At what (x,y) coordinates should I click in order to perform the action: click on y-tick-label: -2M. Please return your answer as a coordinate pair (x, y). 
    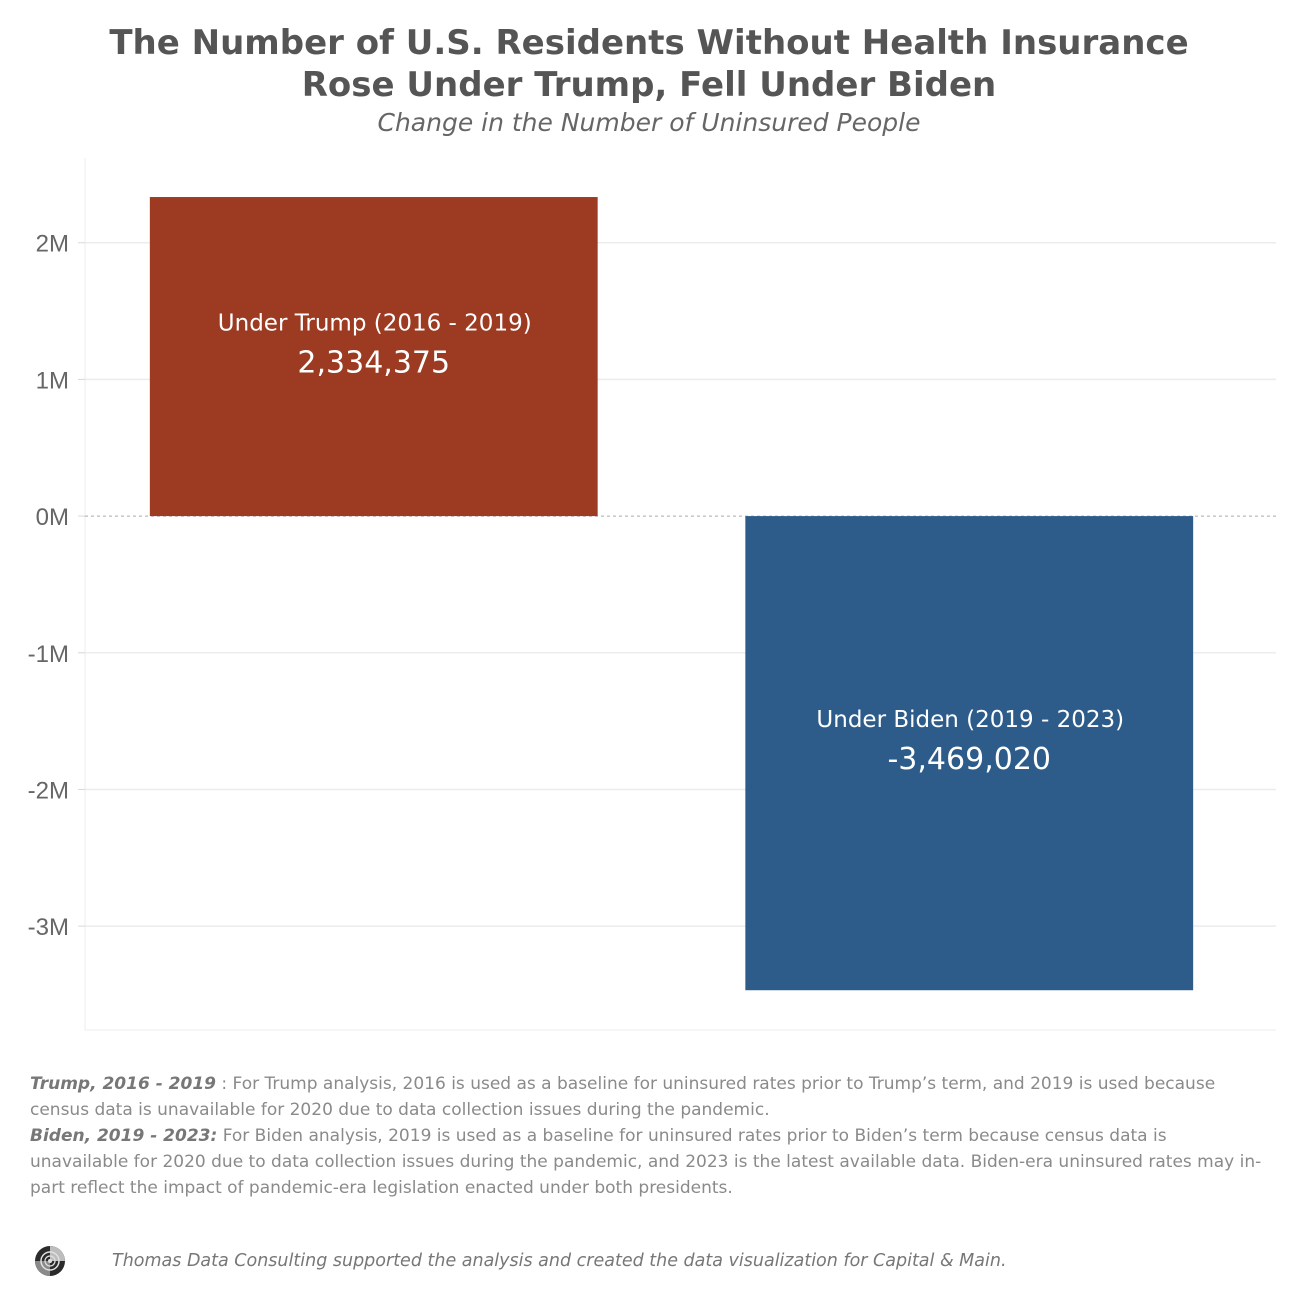
    Looking at the image, I should click on (48, 790).